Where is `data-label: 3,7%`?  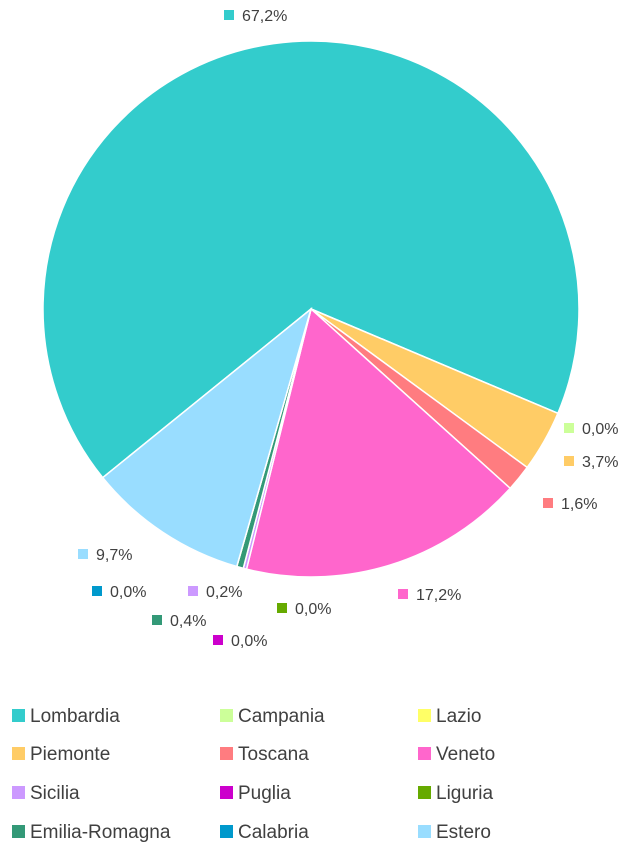
data-label: 3,7% is located at coordinates (600, 462).